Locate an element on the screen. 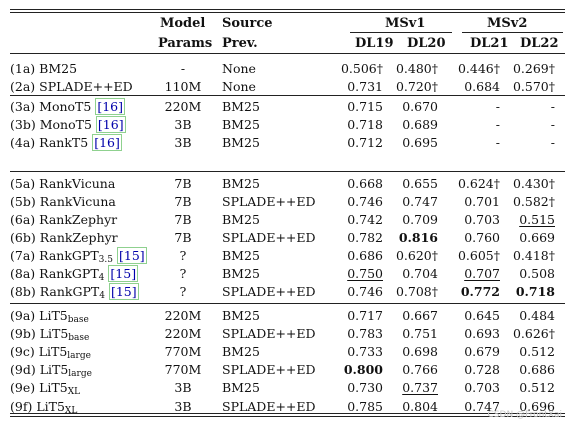 This screenshot has width=576, height=426. score-cell-dl19: 0.717 is located at coordinates (365, 315).